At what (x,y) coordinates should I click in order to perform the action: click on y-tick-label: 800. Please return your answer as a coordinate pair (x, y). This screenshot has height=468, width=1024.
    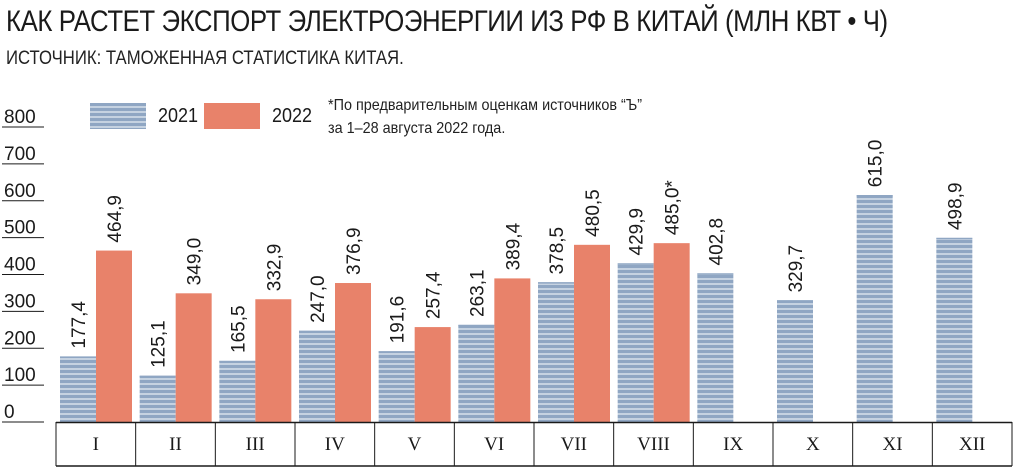
    Looking at the image, I should click on (20, 117).